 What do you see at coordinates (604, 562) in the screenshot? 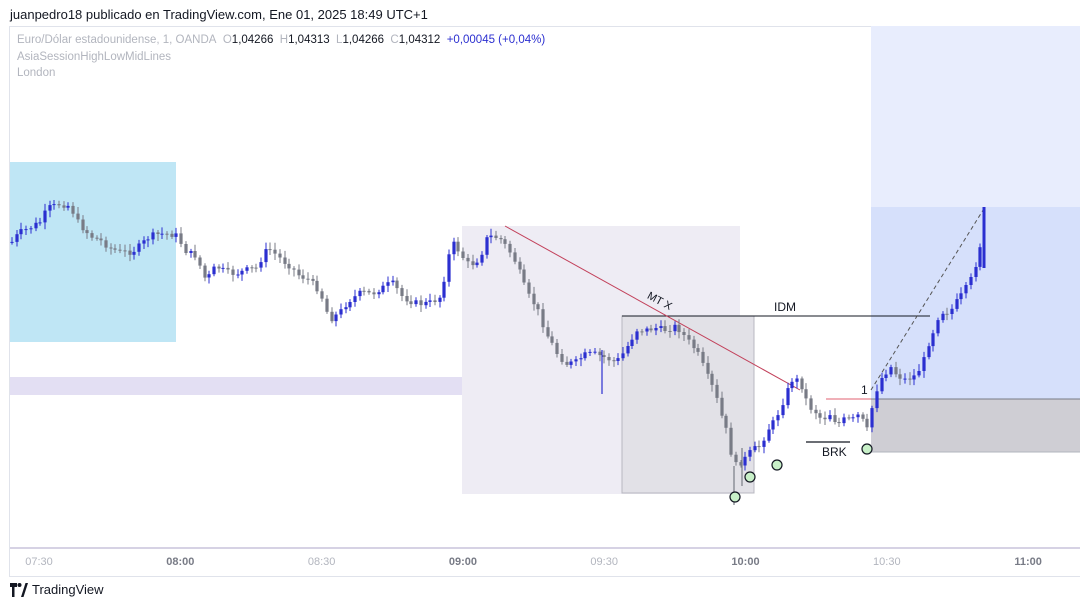
I see `time-tick-label: 09:30` at bounding box center [604, 562].